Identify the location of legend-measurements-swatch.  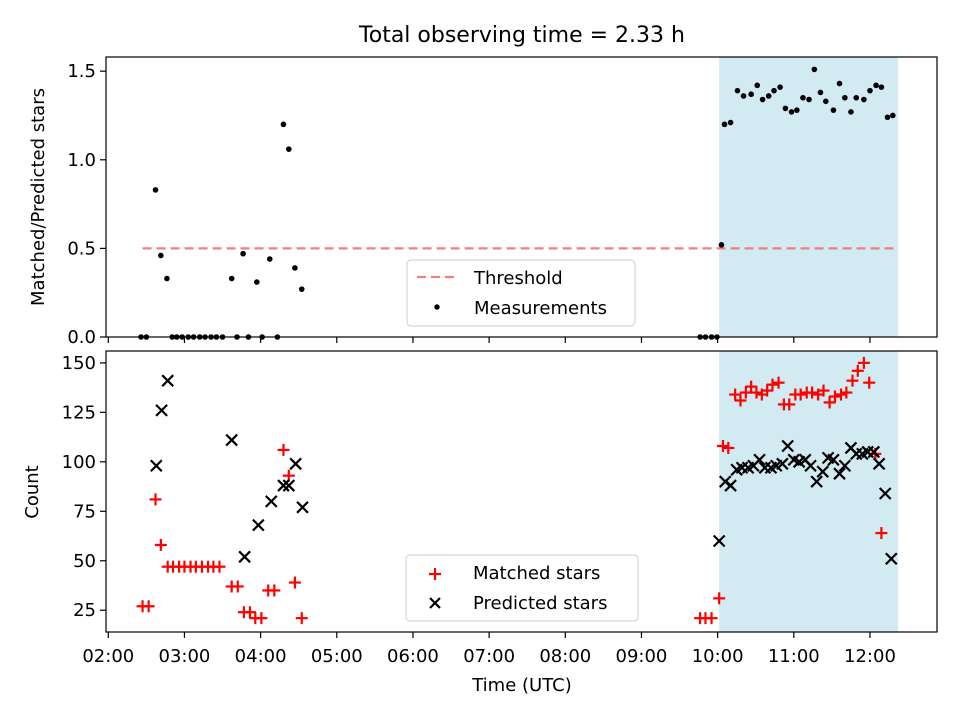
(437, 307).